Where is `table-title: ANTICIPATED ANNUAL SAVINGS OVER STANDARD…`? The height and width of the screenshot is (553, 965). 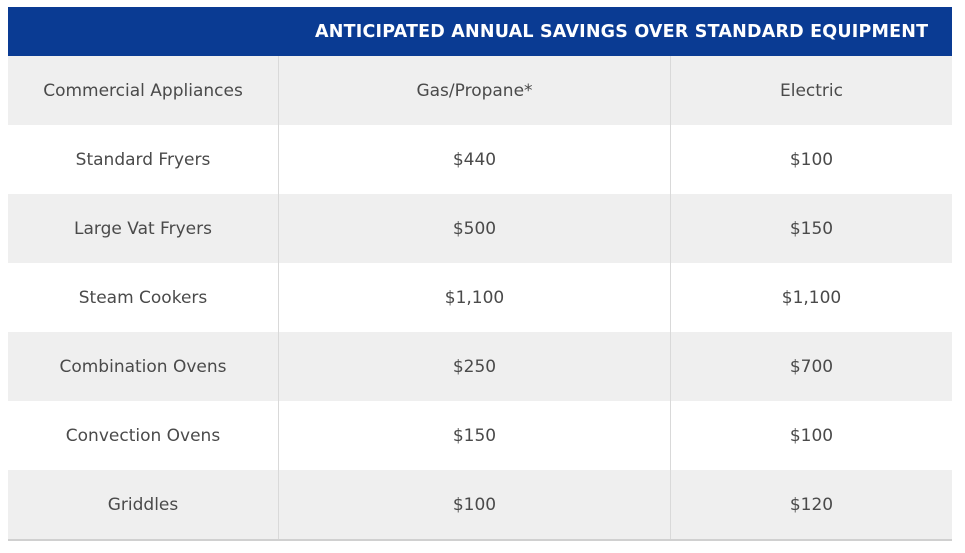 table-title: ANTICIPATED ANNUAL SAVINGS OVER STANDARD… is located at coordinates (622, 31).